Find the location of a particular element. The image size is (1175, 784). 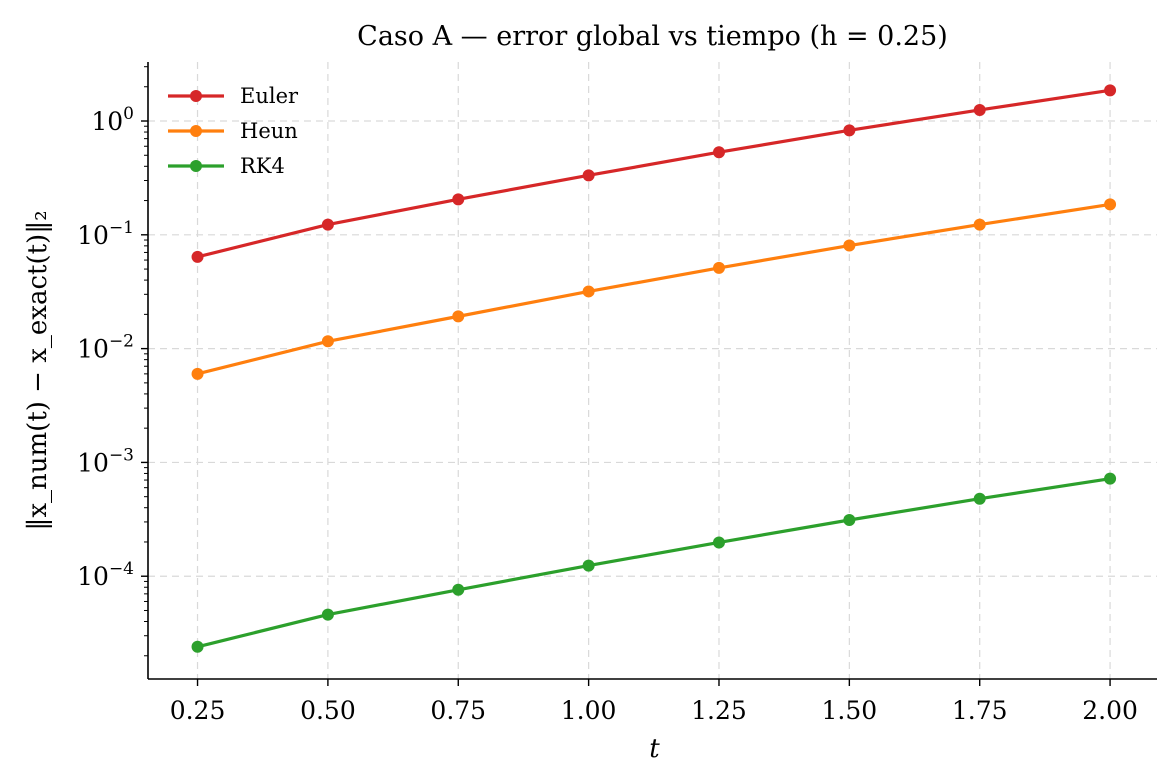

y-tick-label: 10⁻³ is located at coordinates (105, 461).